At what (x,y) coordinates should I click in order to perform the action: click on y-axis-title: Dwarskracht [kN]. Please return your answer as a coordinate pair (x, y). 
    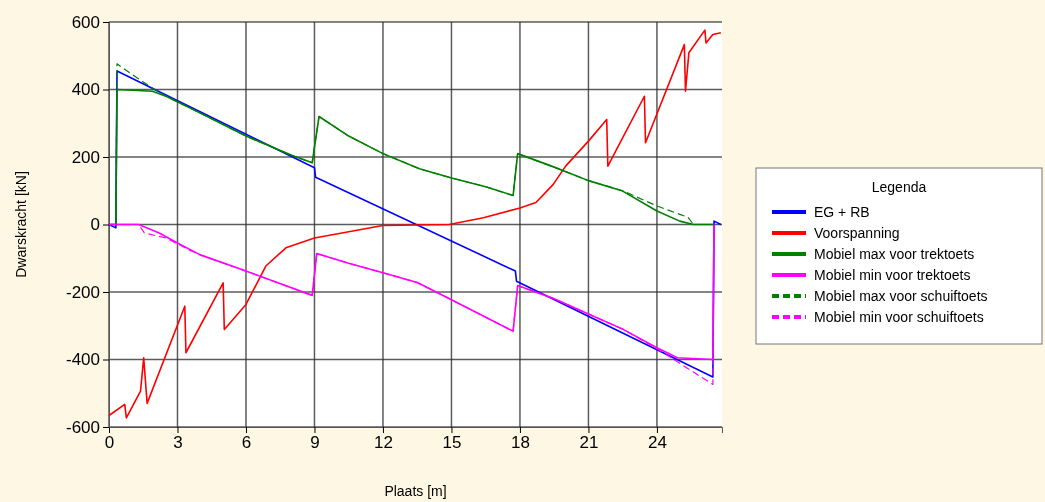
    Looking at the image, I should click on (21, 224).